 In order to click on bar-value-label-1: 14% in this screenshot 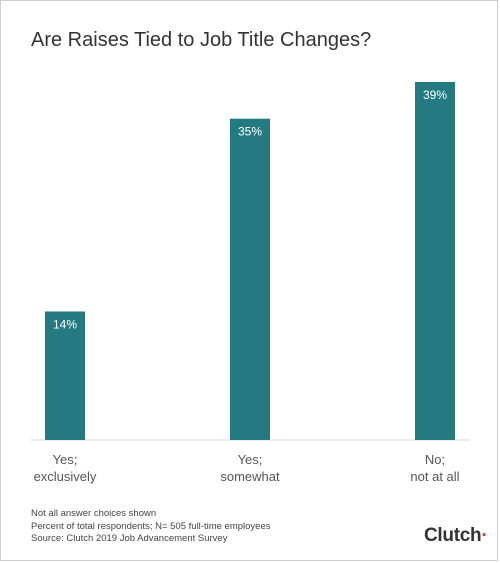, I will do `click(65, 324)`.